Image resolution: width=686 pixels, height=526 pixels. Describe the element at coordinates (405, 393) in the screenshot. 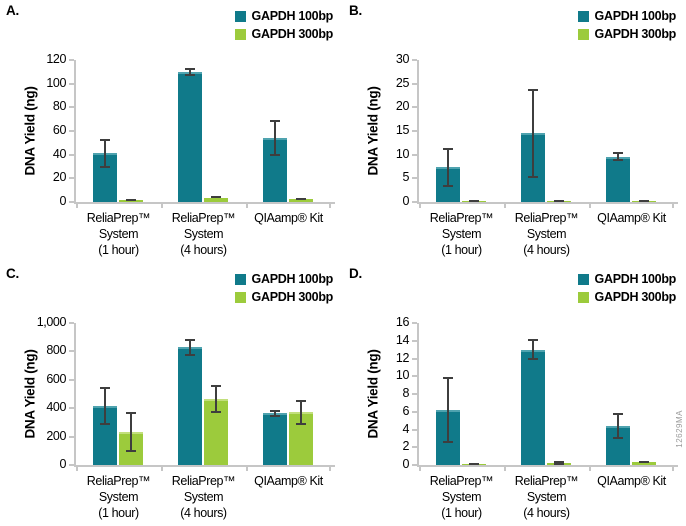

I see `y-tick-label: 8` at that location.